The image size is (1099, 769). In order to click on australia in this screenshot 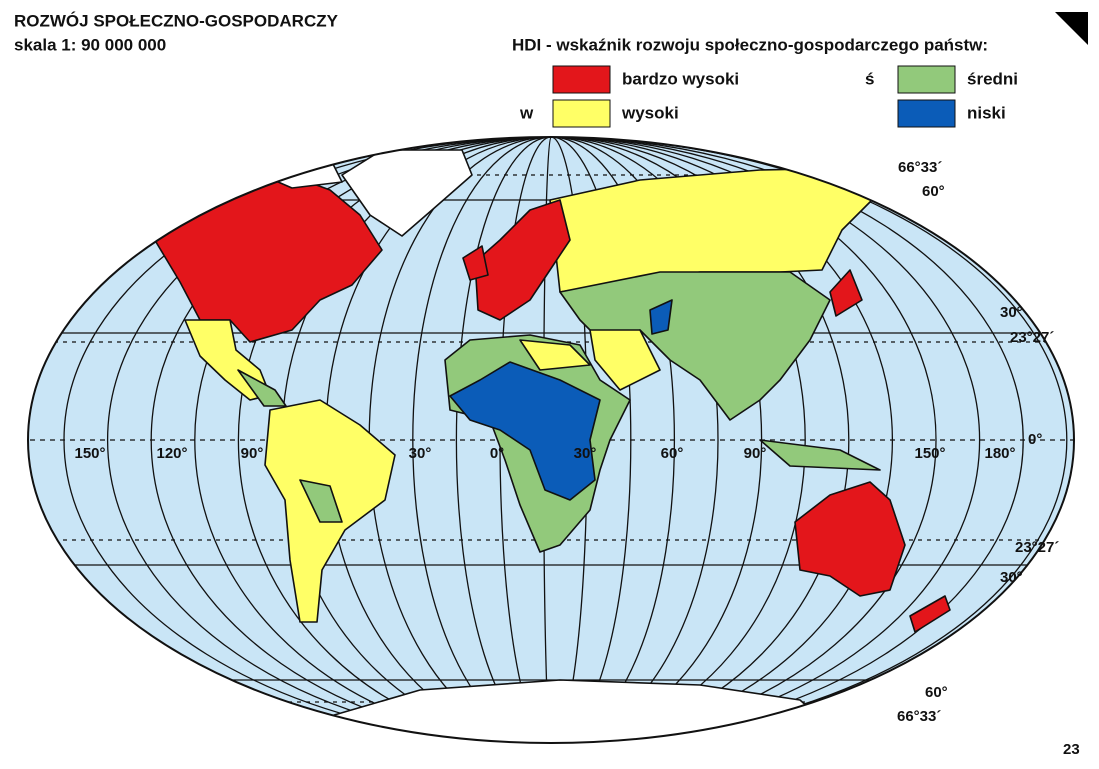, I will do `click(850, 539)`.